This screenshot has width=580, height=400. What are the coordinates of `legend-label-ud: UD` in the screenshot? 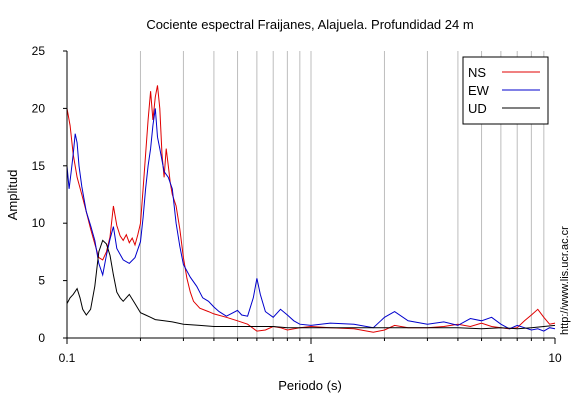 It's located at (477, 108).